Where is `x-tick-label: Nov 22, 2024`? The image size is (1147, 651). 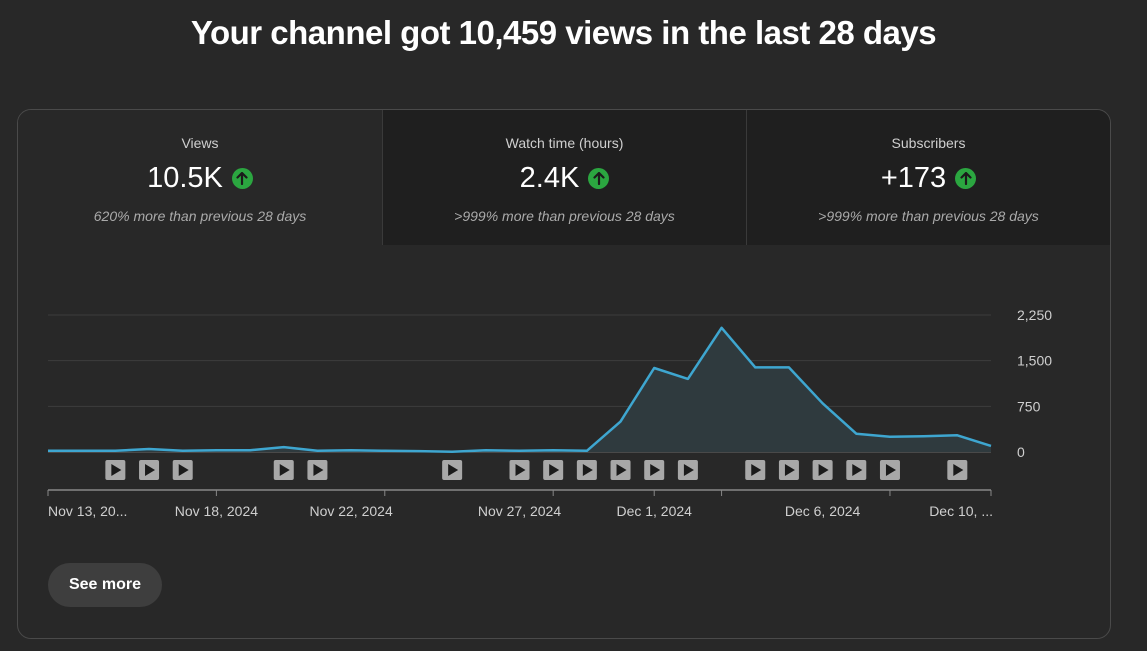 x-tick-label: Nov 22, 2024 is located at coordinates (350, 511).